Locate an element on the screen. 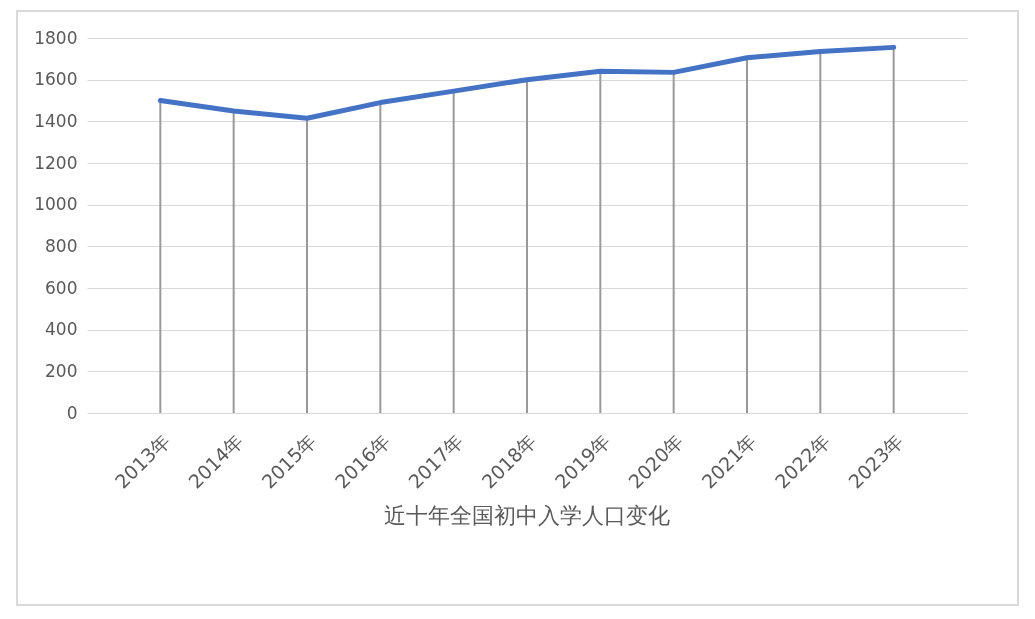 Image resolution: width=1035 pixels, height=619 pixels. y-tick-label: 1600 is located at coordinates (56, 79).